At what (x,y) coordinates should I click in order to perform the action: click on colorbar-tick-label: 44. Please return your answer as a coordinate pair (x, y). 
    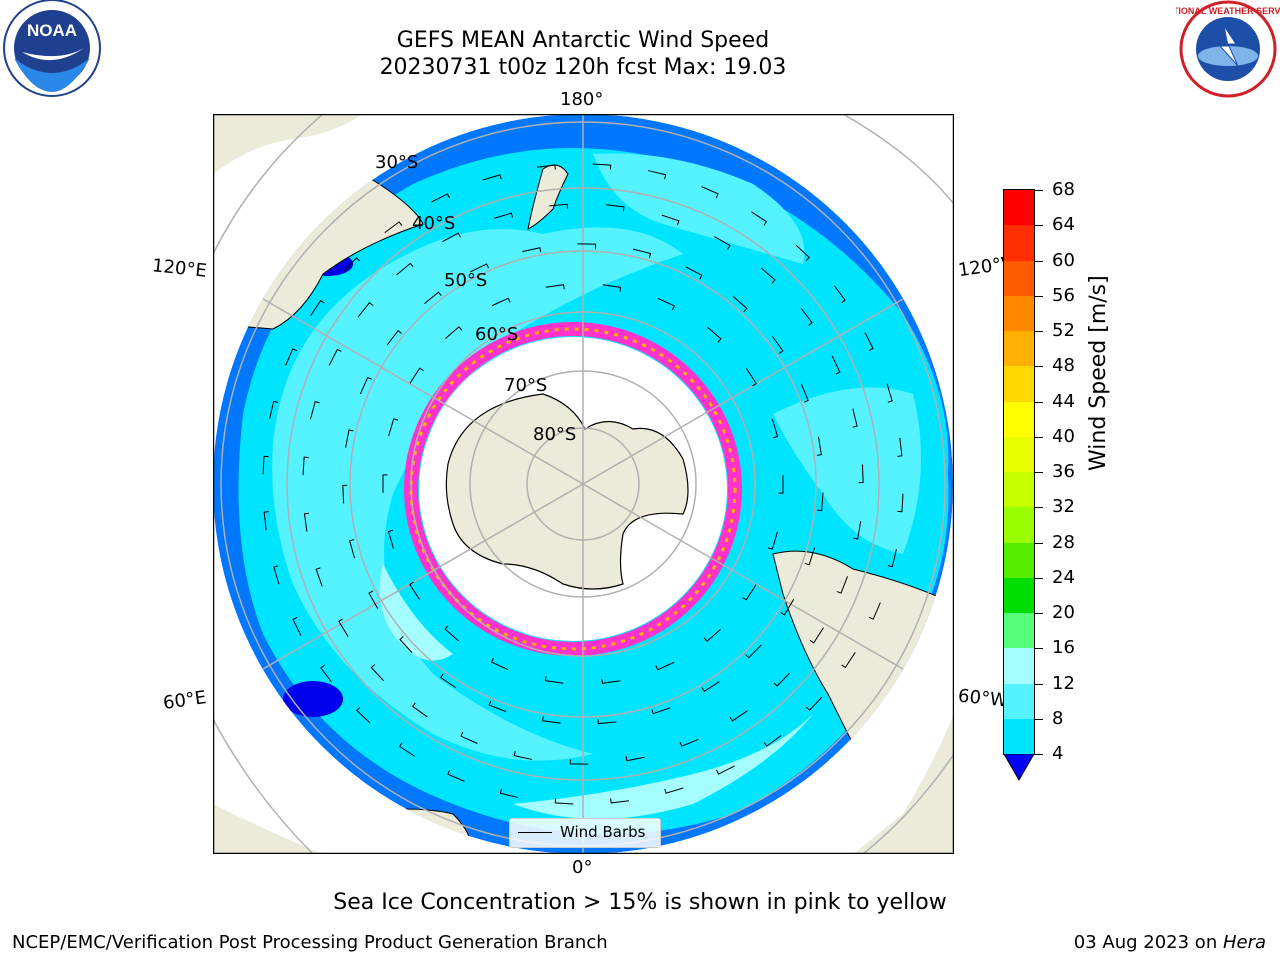
    Looking at the image, I should click on (1063, 401).